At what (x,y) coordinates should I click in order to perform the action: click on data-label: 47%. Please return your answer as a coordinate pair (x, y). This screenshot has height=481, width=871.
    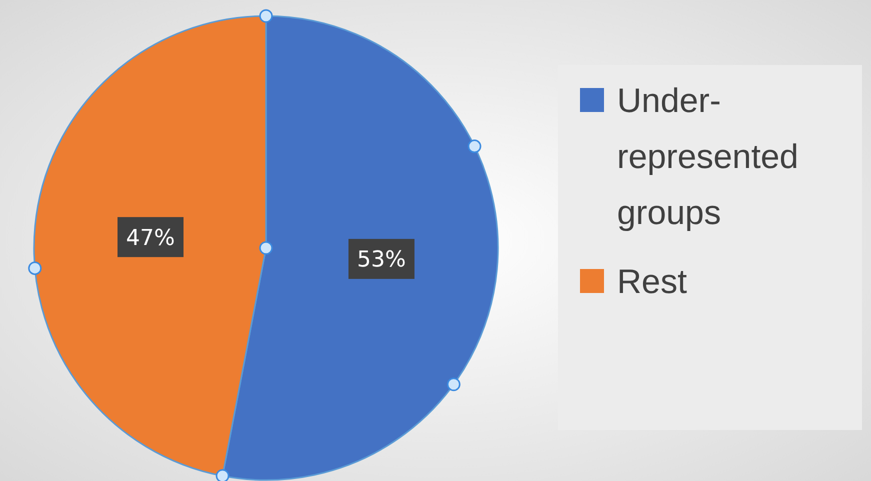
    Looking at the image, I should click on (150, 238).